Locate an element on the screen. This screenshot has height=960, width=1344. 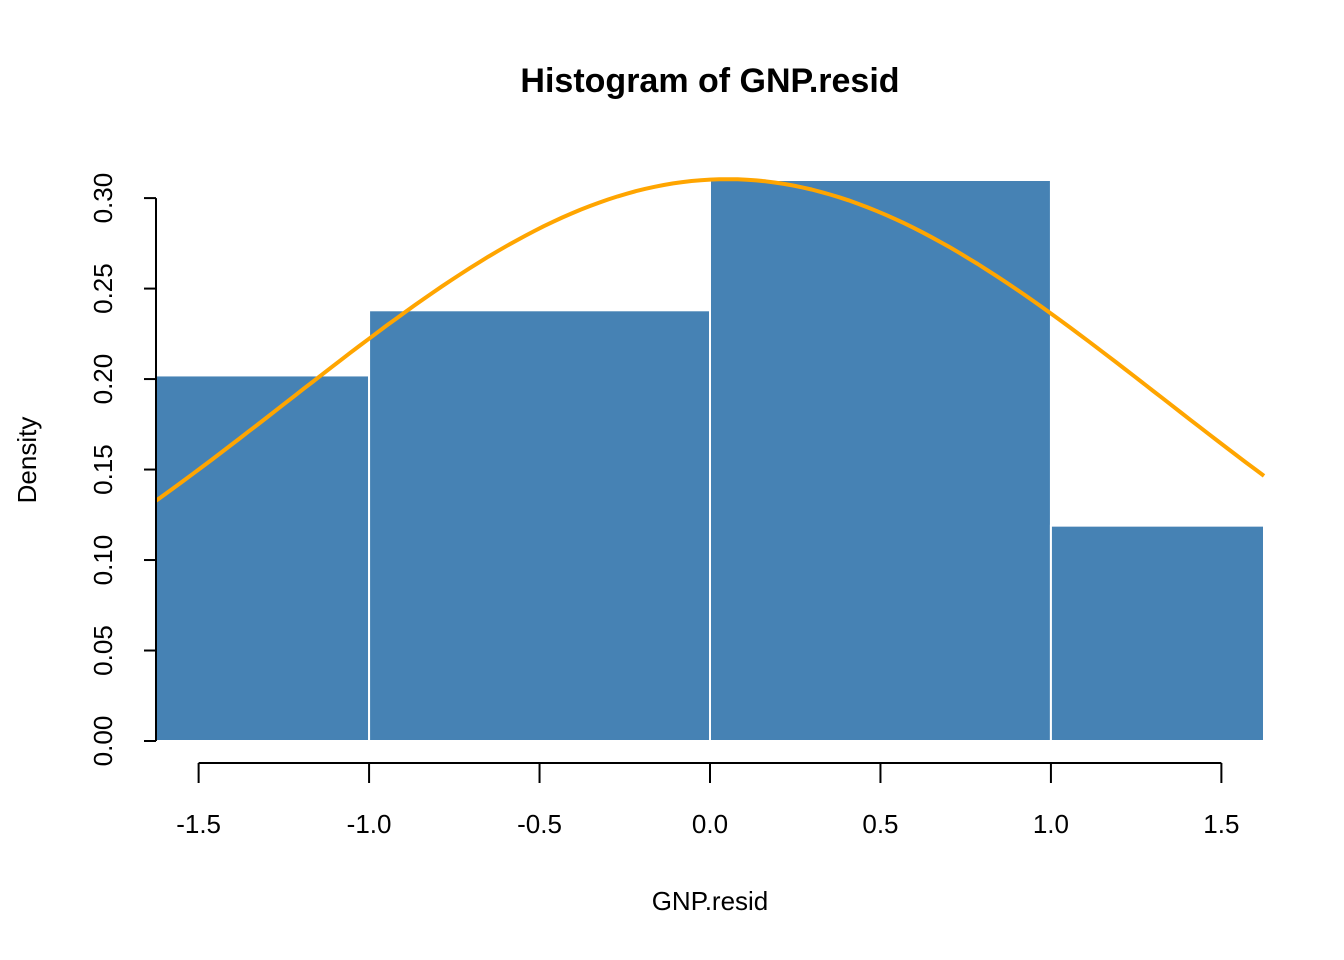
y-tick-label: 0.10 is located at coordinates (103, 560).